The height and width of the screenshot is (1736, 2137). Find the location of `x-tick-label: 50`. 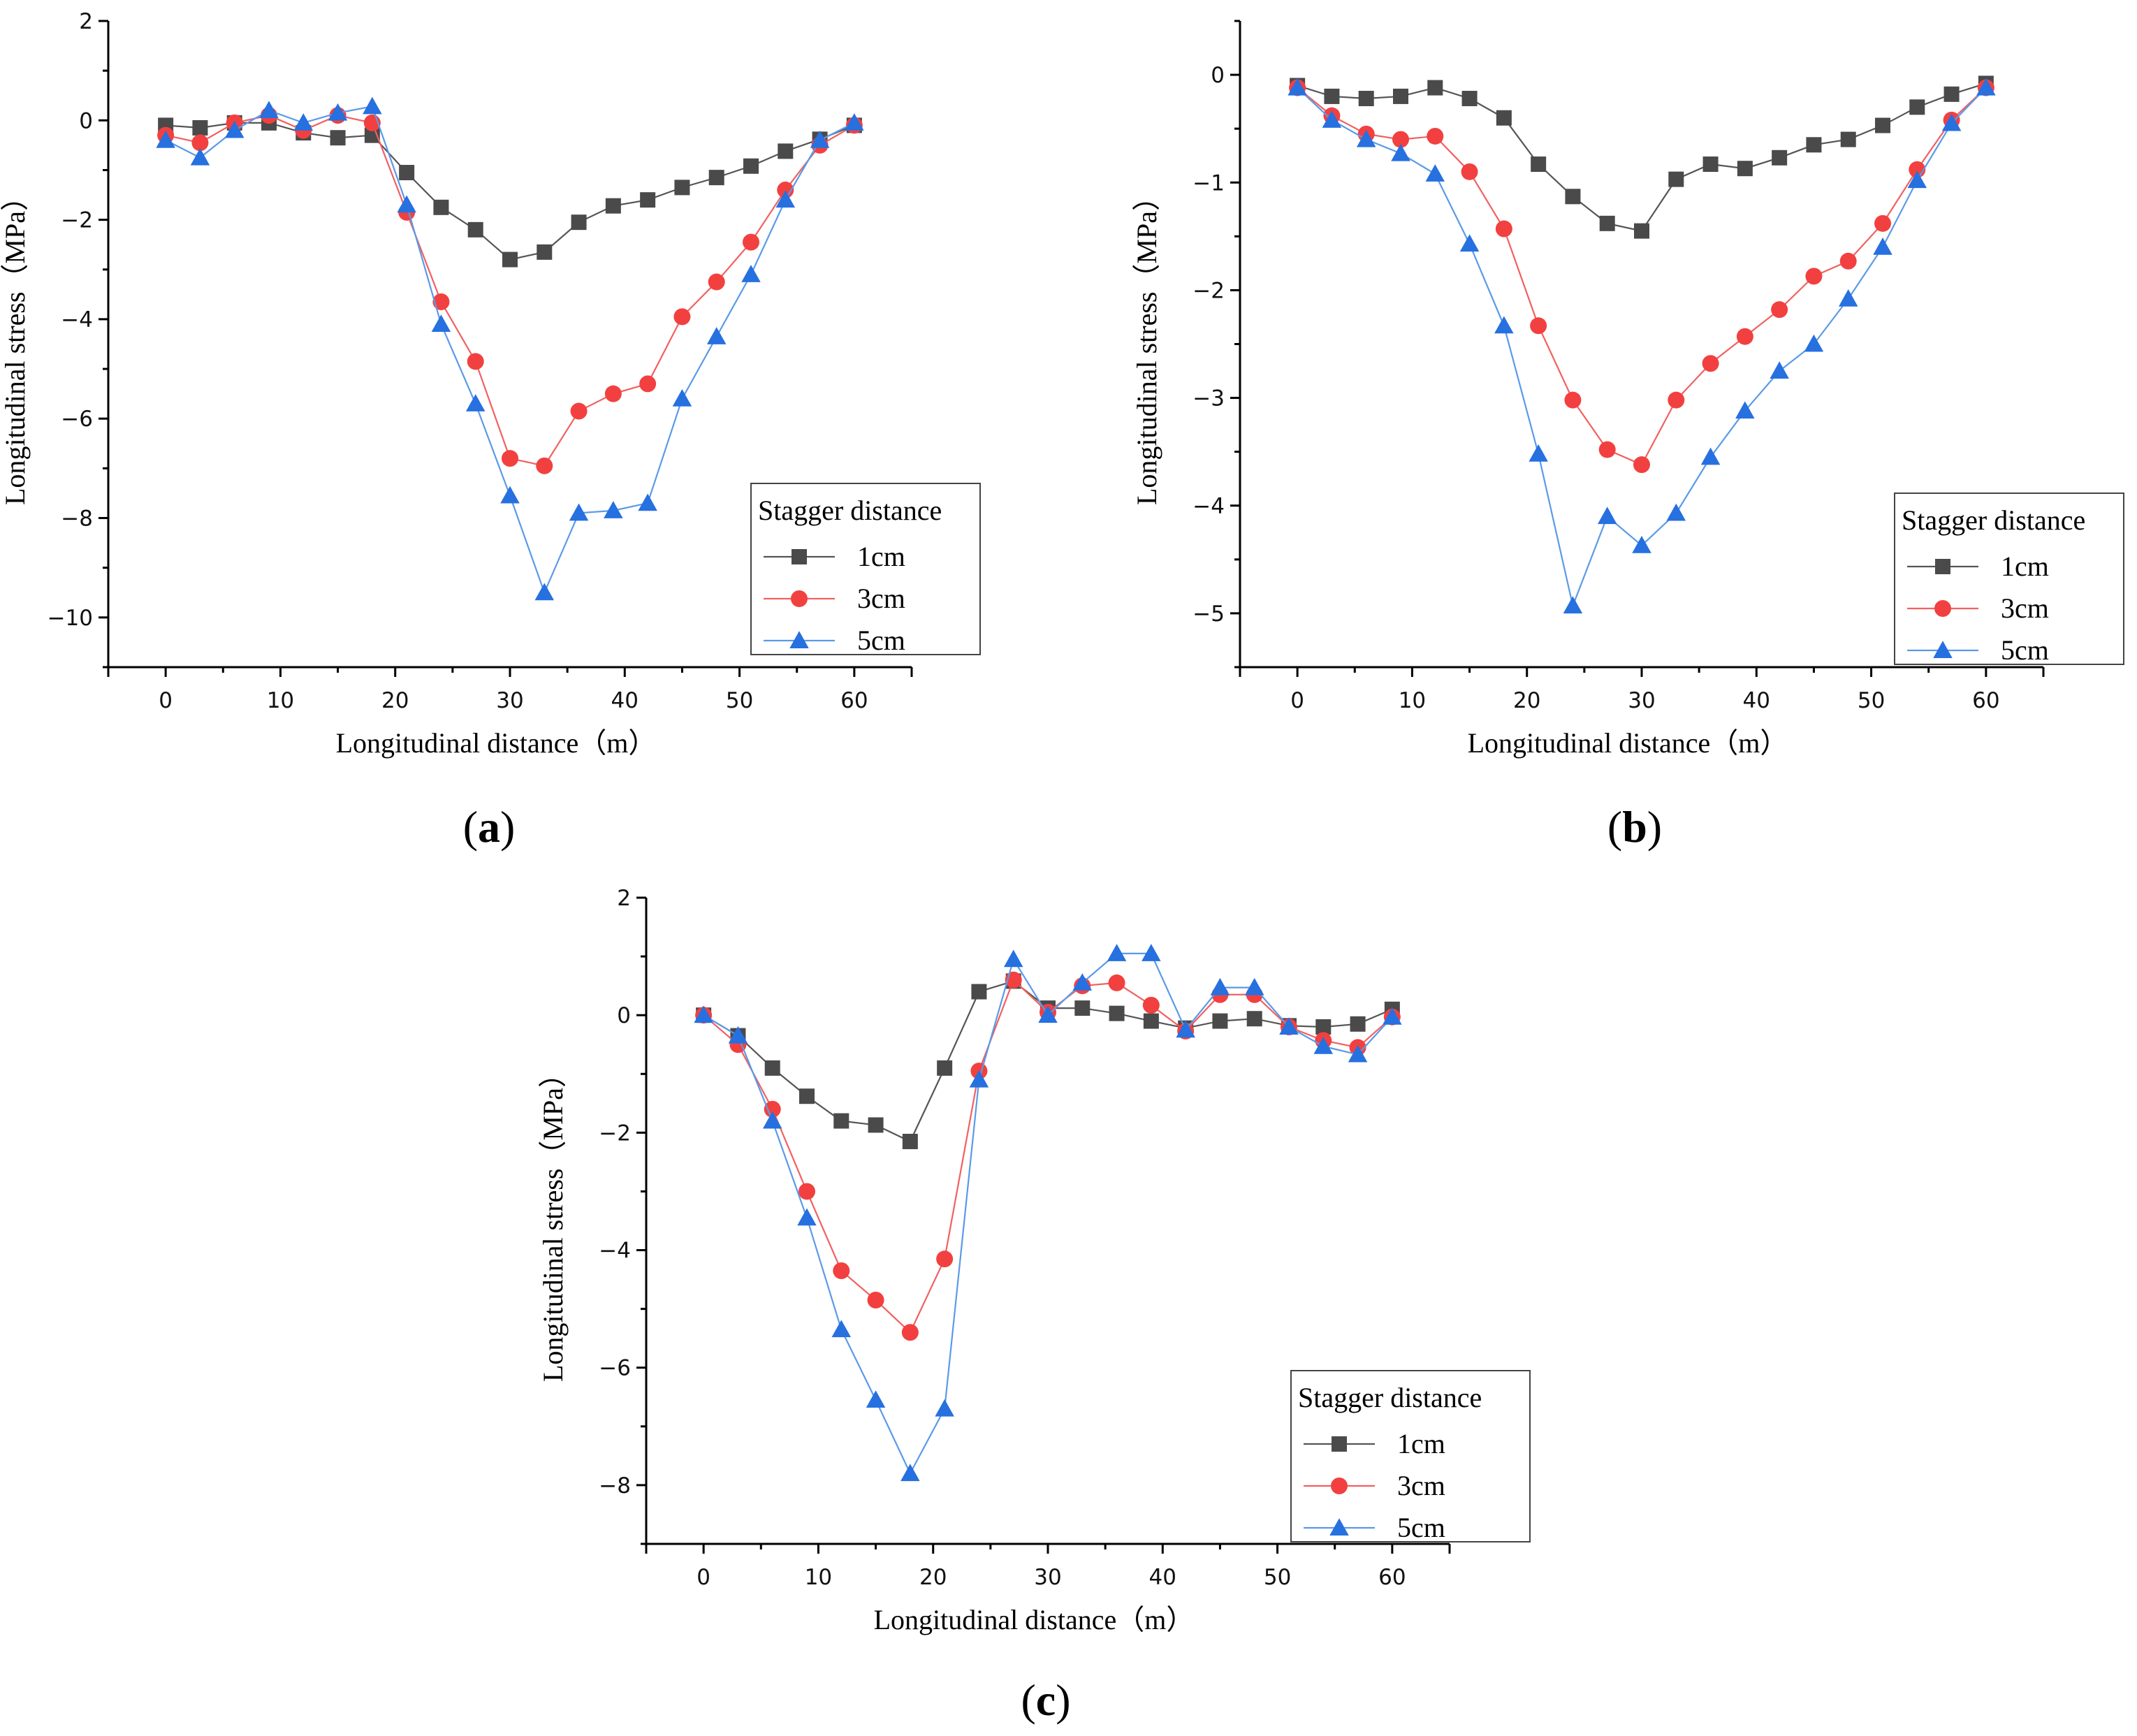

x-tick-label: 50 is located at coordinates (1277, 1577).